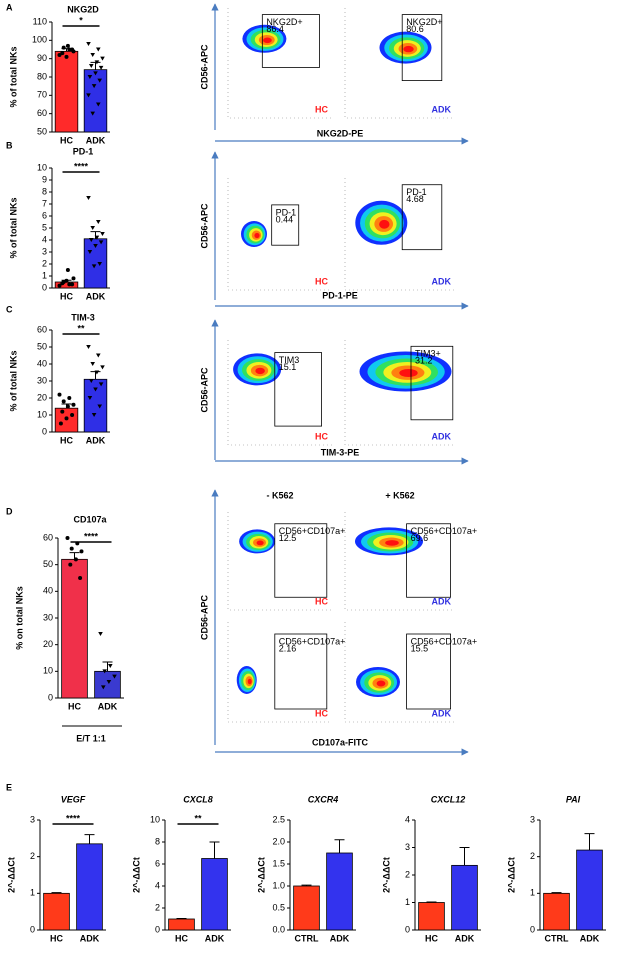 The image size is (631, 965). Describe the element at coordinates (42, 397) in the screenshot. I see `y-tick-label: 20` at that location.